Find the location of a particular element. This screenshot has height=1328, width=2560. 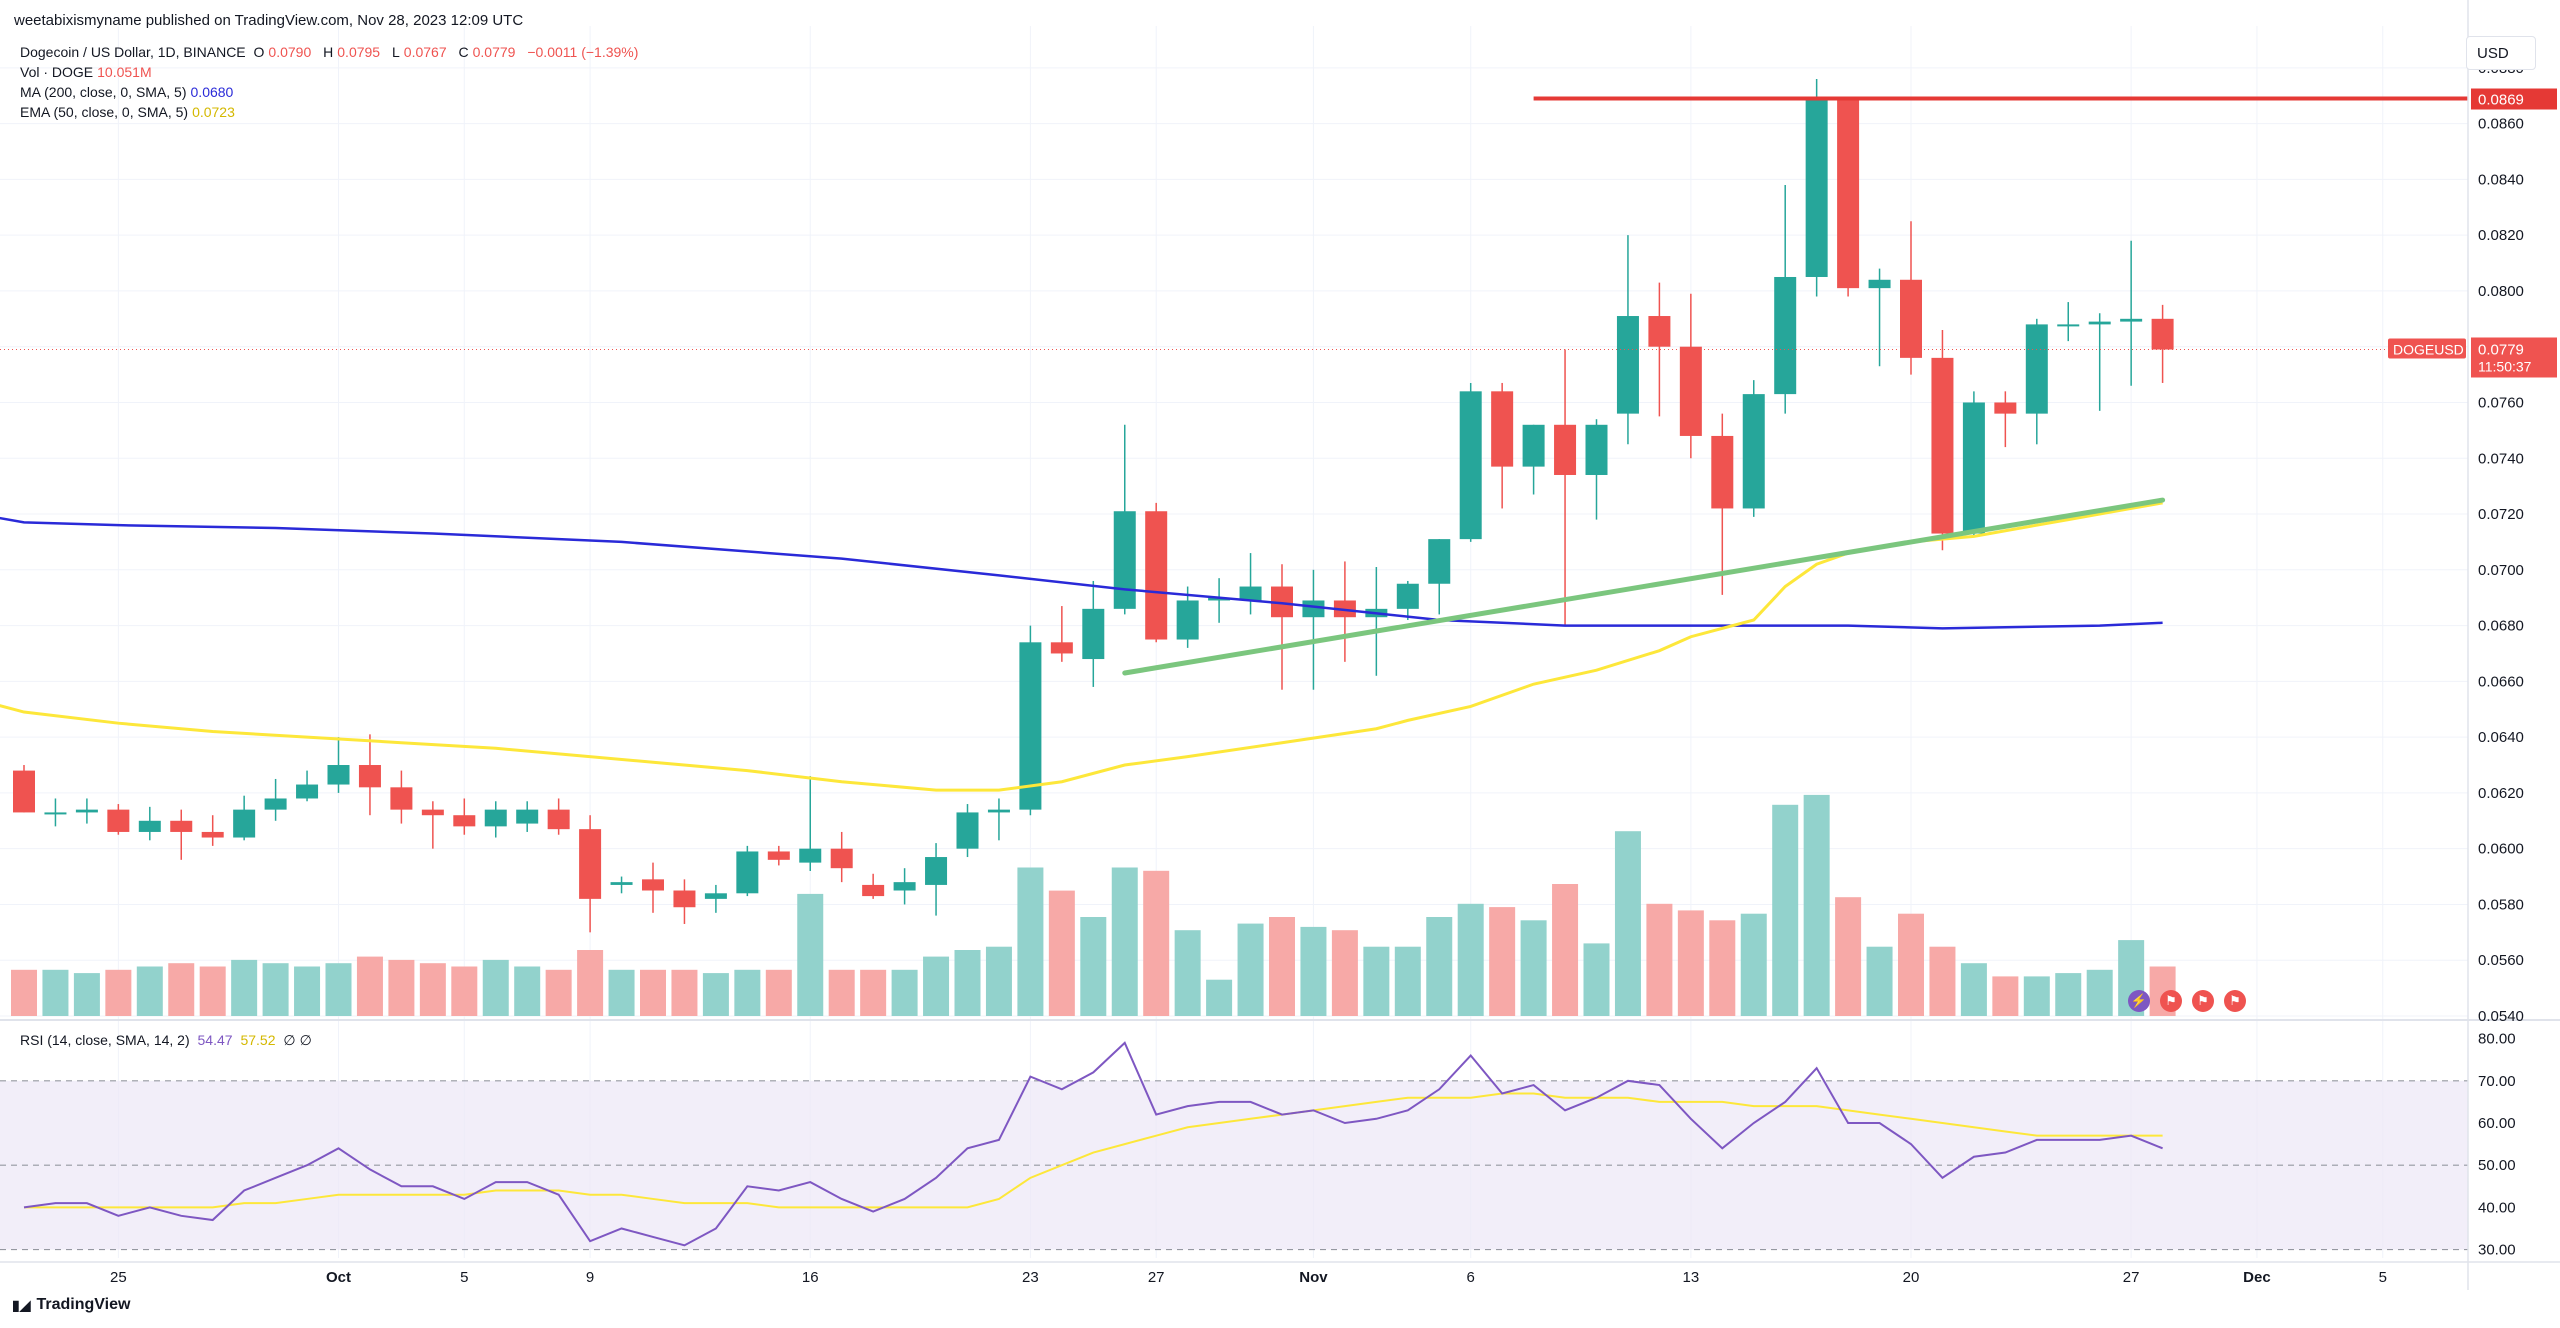

rsi-ma-value: 57.52 is located at coordinates (258, 1040).